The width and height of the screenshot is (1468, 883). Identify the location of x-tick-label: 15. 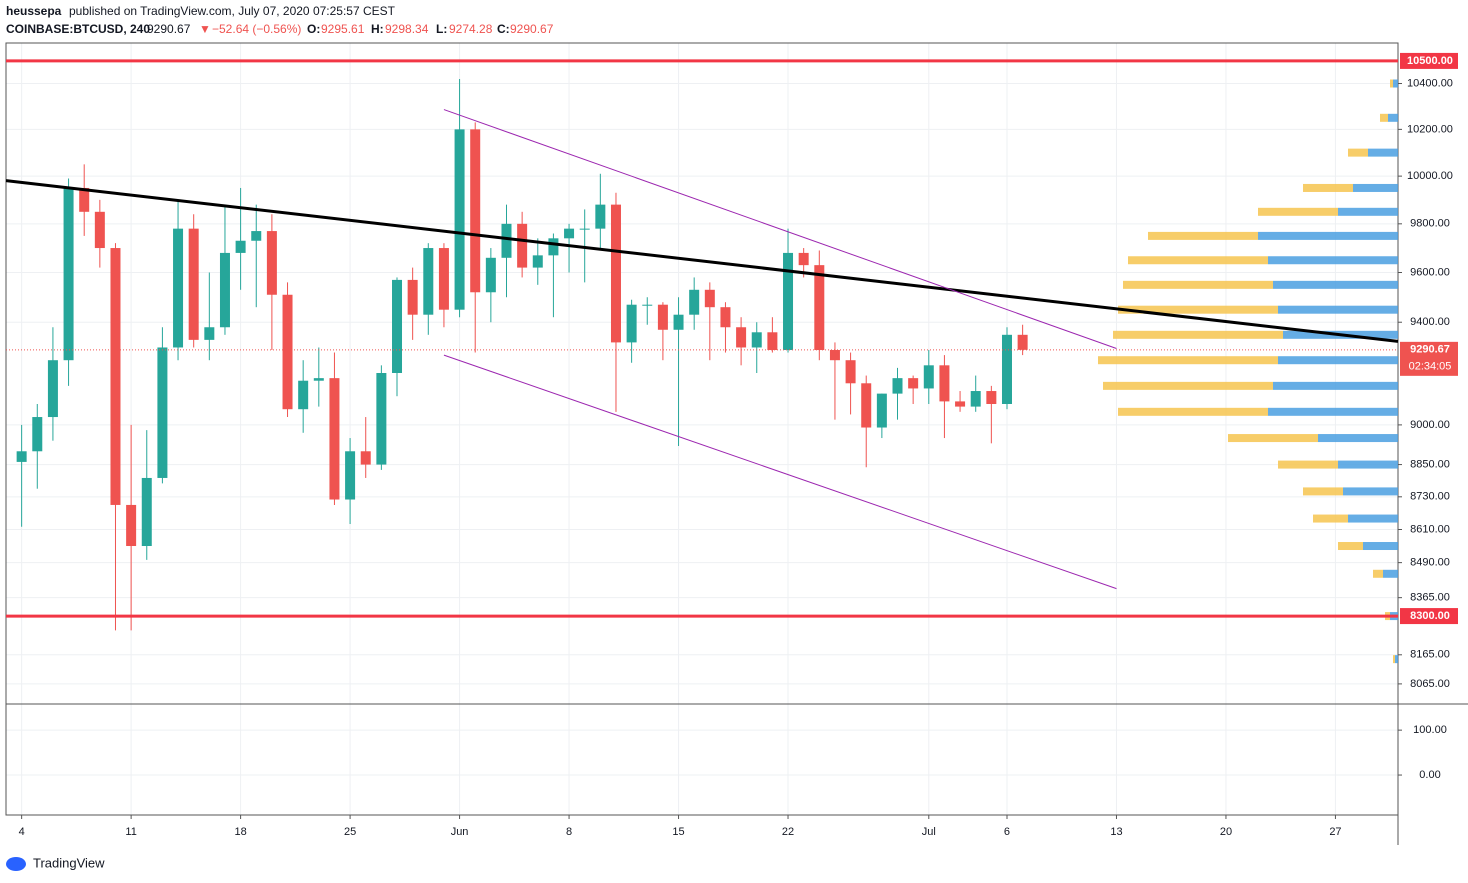
(678, 832).